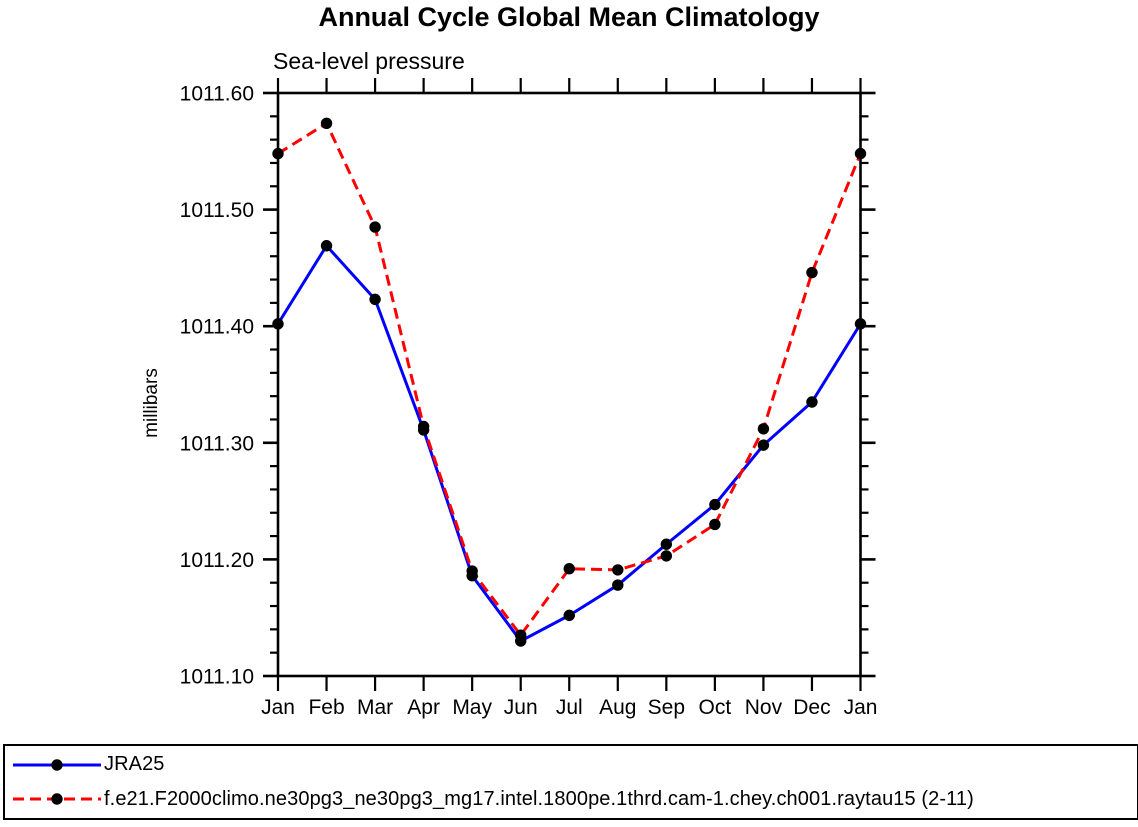 The height and width of the screenshot is (827, 1138). What do you see at coordinates (134, 764) in the screenshot?
I see `legend-label-jra25: JRA25` at bounding box center [134, 764].